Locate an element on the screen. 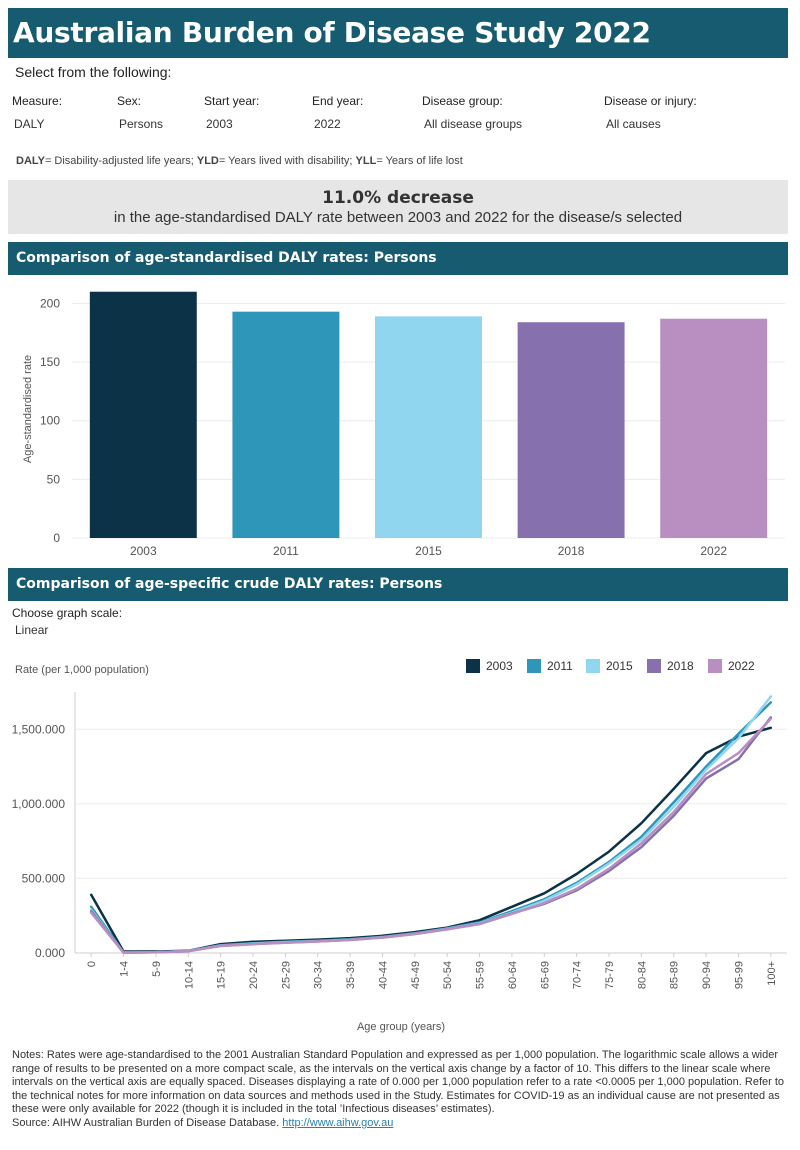 The image size is (800, 1150). graph-scale-label: Choose graph scale: is located at coordinates (67, 613).